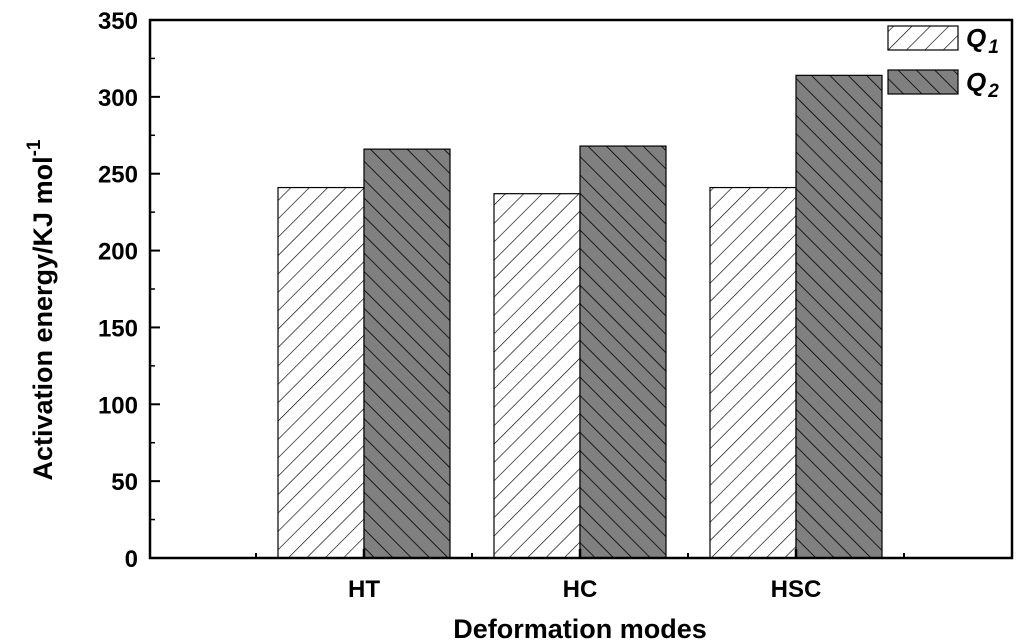 Image resolution: width=1024 pixels, height=644 pixels. What do you see at coordinates (623, 352) in the screenshot?
I see `bar-hc-q2` at bounding box center [623, 352].